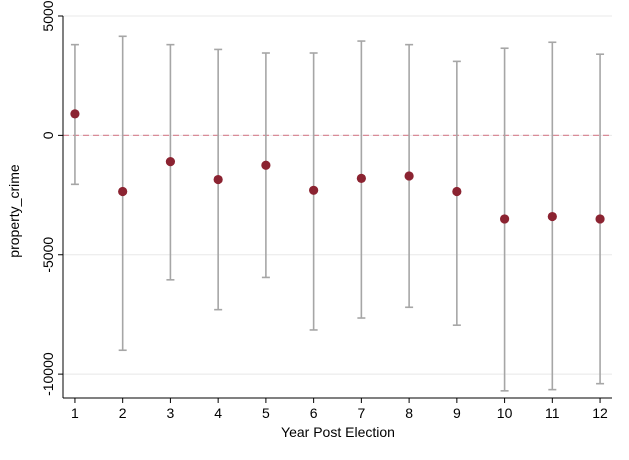  I want to click on y-axis-title: property_crime, so click(14, 211).